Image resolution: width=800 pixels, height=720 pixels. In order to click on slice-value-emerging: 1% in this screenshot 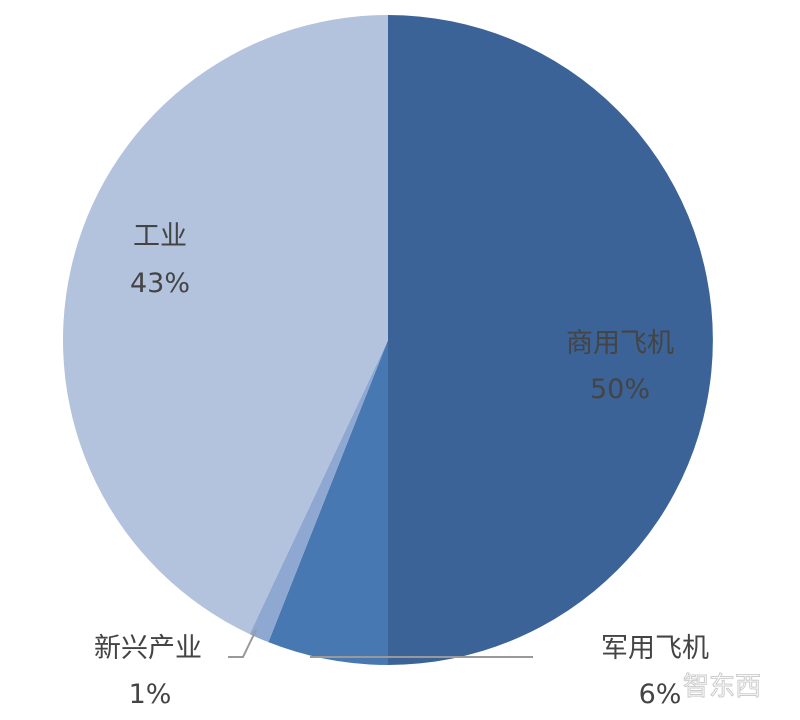, I will do `click(150, 694)`.